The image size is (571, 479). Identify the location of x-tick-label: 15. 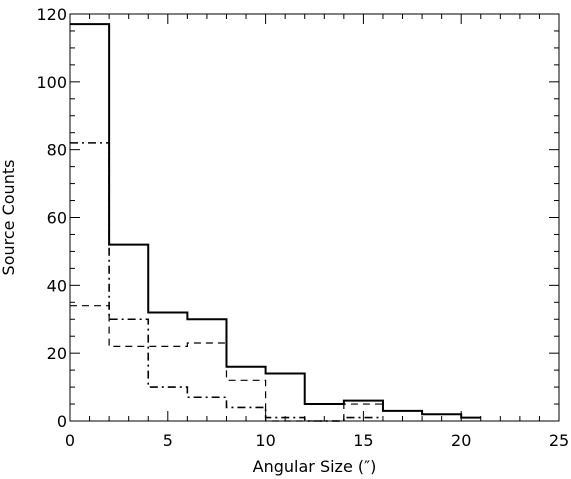
(363, 440).